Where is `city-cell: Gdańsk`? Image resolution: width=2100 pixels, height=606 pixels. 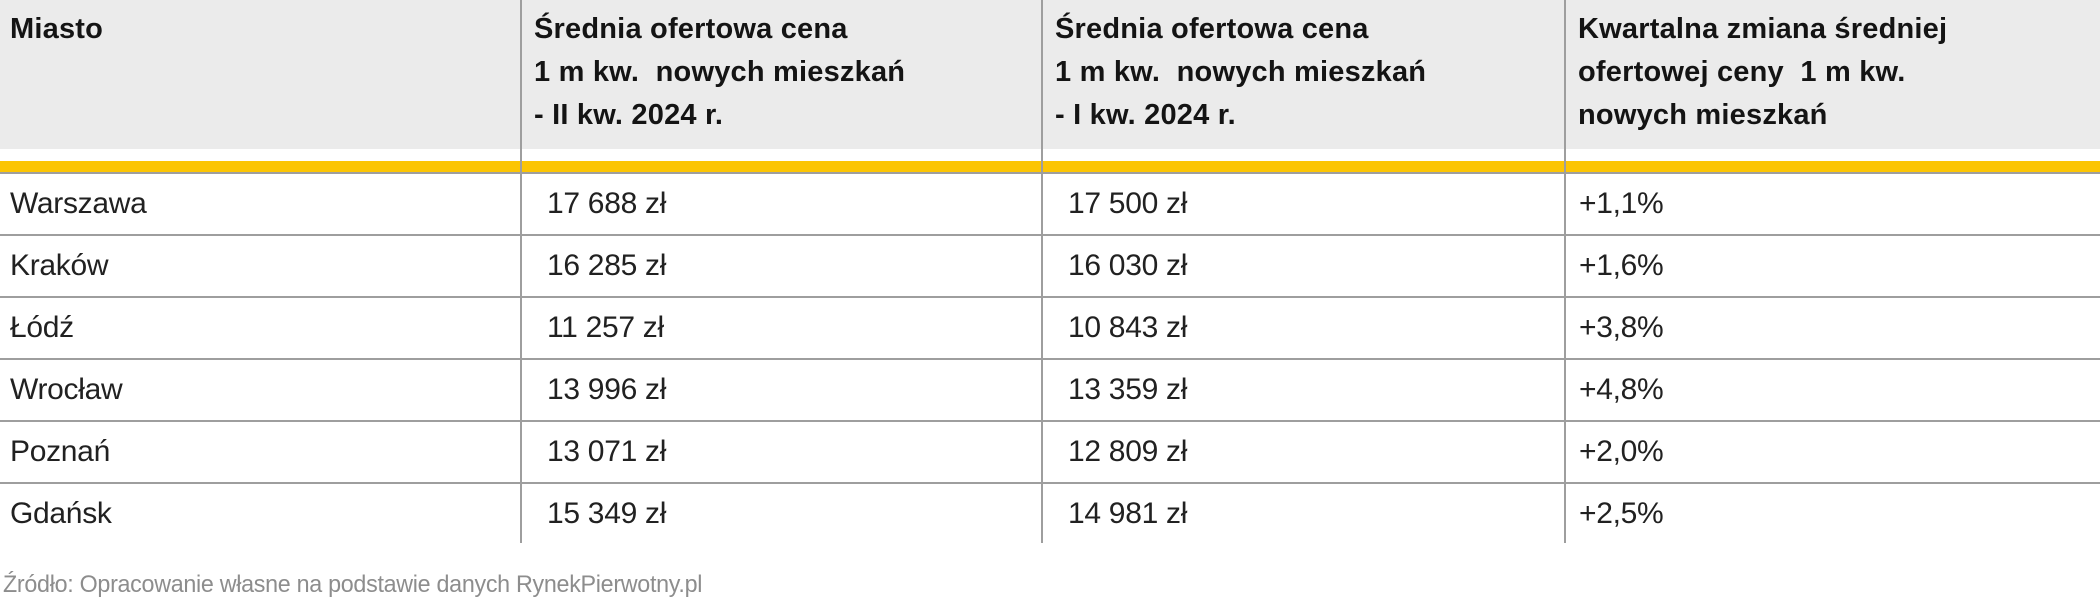 city-cell: Gdańsk is located at coordinates (61, 513).